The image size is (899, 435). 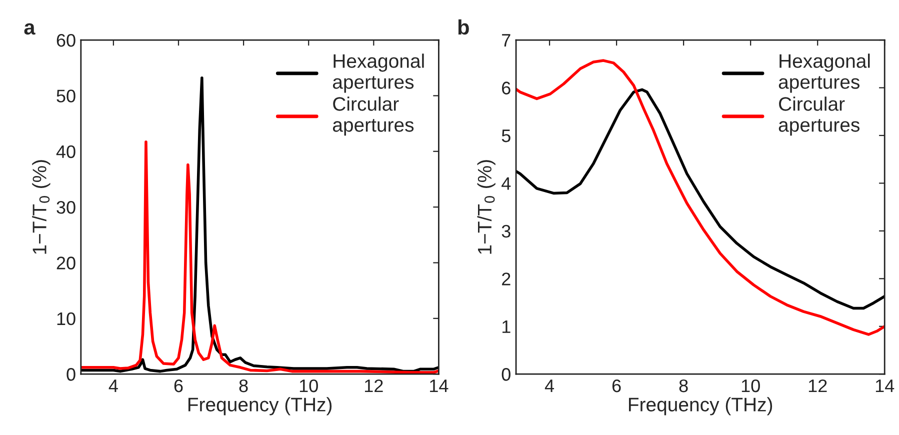 What do you see at coordinates (66, 263) in the screenshot?
I see `y-tick-label: 20` at bounding box center [66, 263].